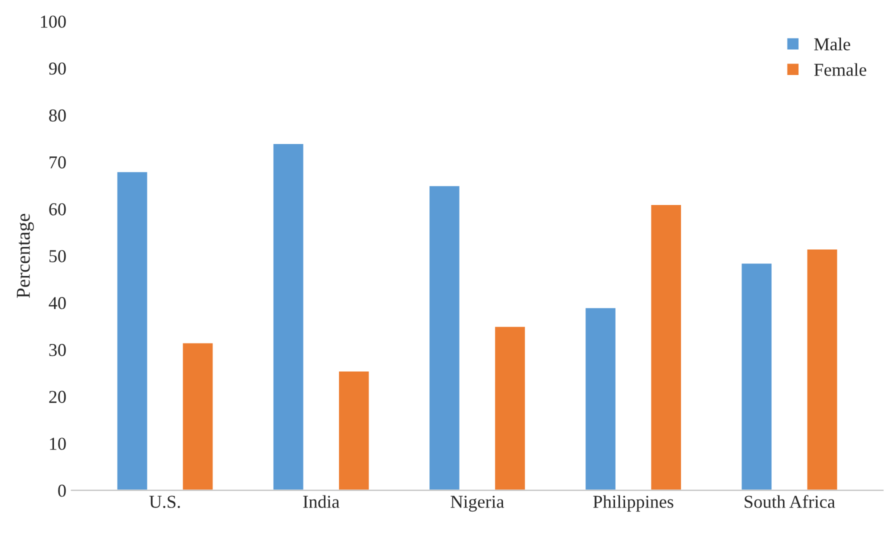 This screenshot has width=892, height=533. I want to click on y-tick-label: 70, so click(58, 162).